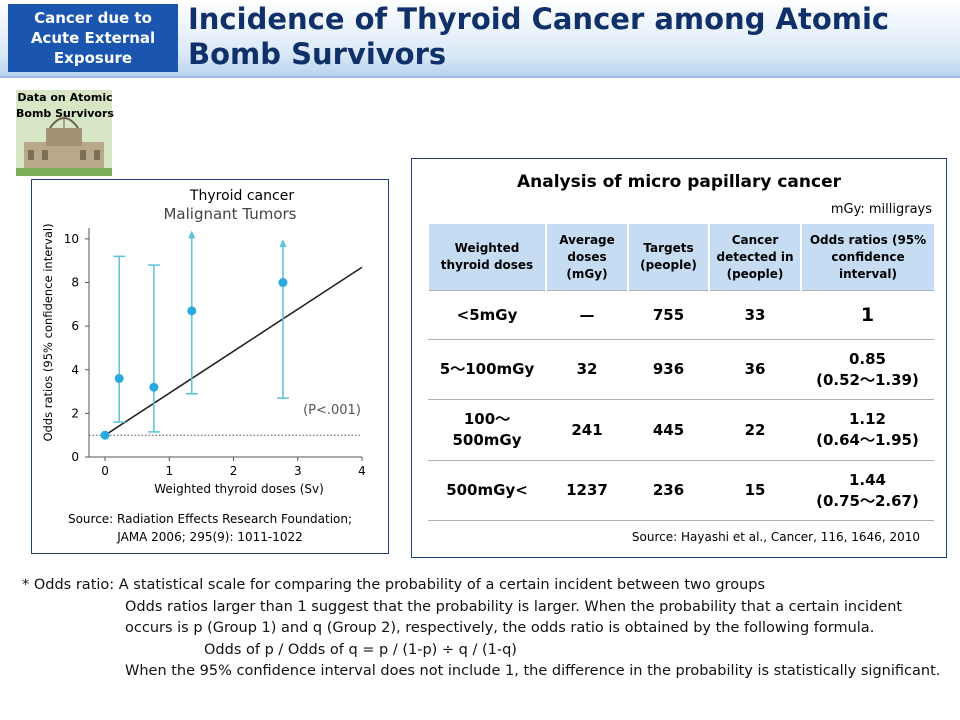 This screenshot has width=960, height=720. I want to click on table-title: Analysis of micro papillary cancer, so click(678, 182).